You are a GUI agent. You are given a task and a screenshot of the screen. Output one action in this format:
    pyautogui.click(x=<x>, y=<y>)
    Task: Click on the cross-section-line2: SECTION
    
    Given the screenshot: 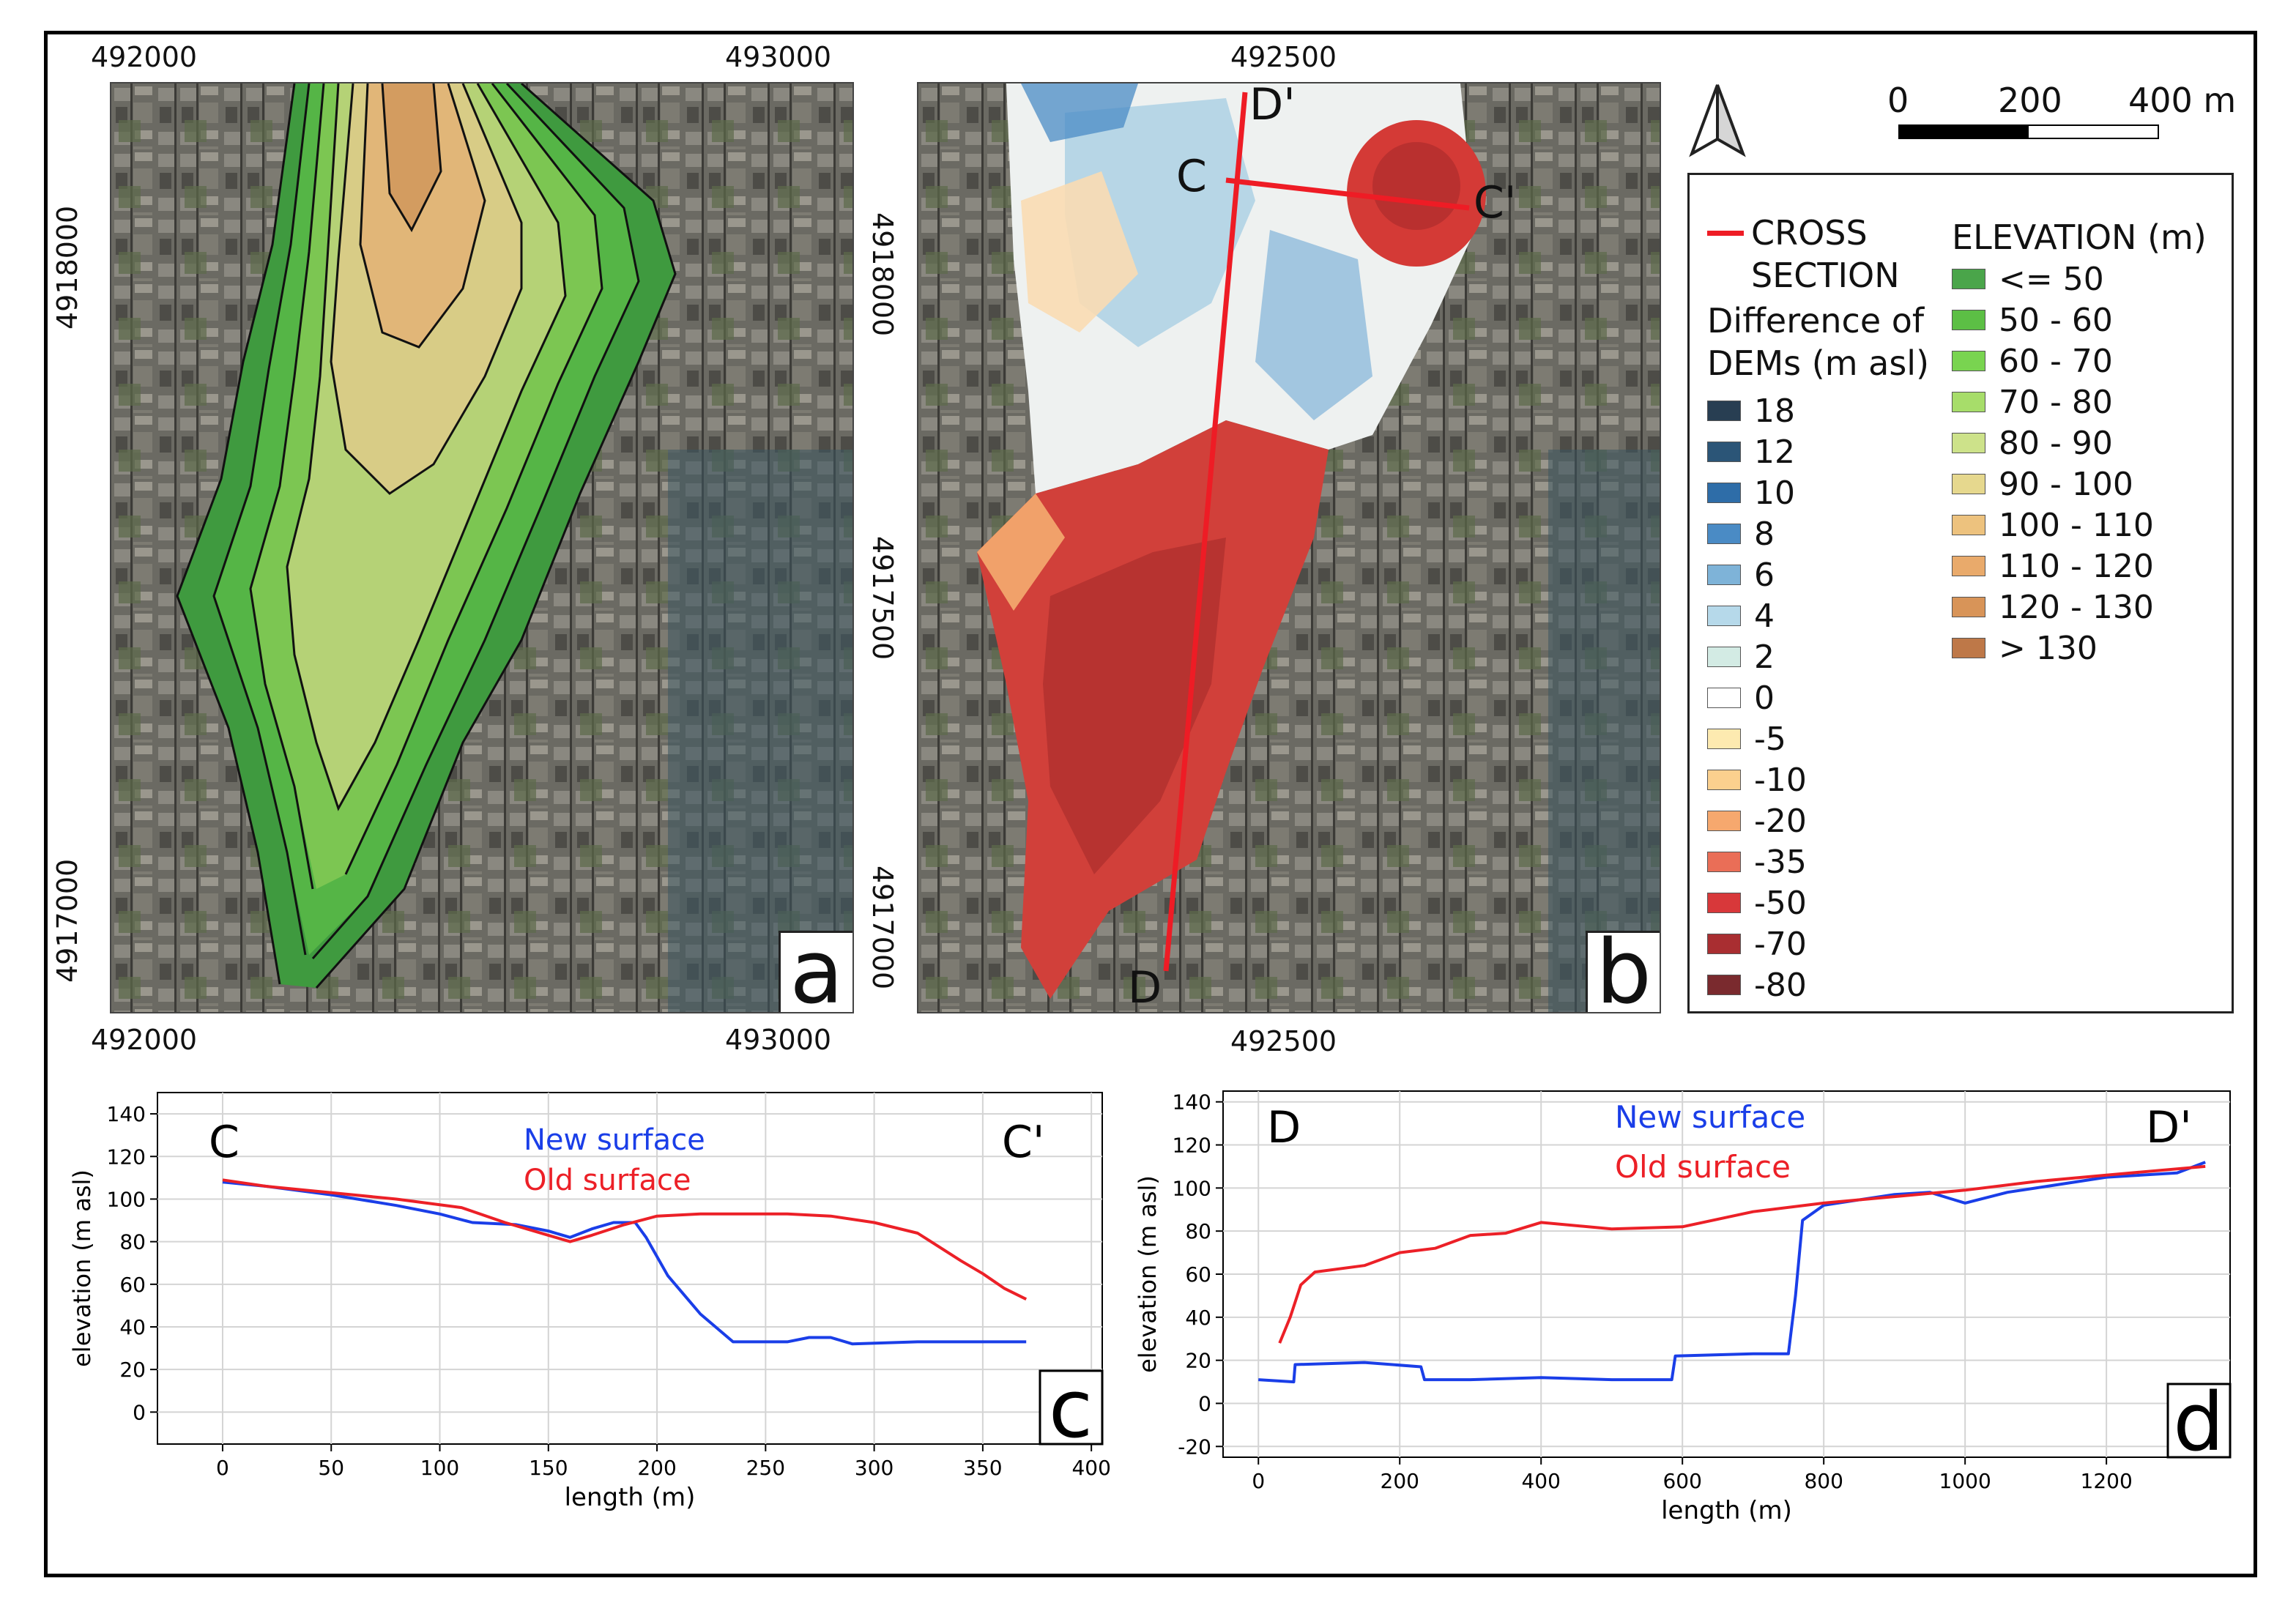 What is the action you would take?
    pyautogui.click(x=1825, y=275)
    